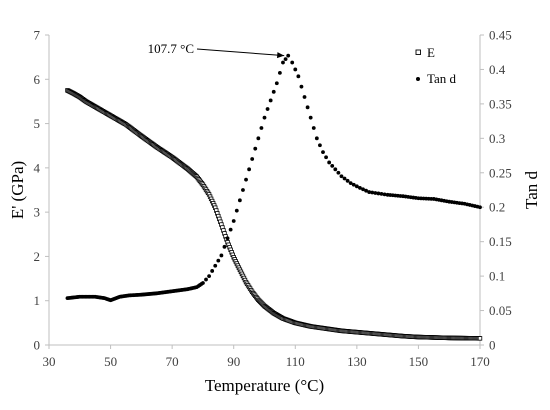 Image resolution: width=550 pixels, height=410 pixels. I want to click on y-left-tick-label: 6, so click(37, 79).